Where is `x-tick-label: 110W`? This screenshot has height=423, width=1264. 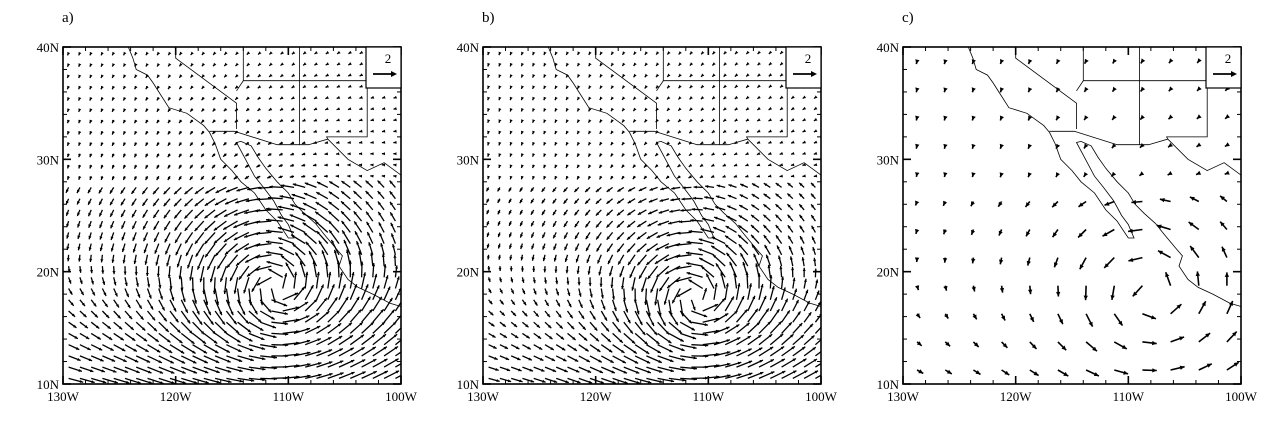
x-tick-label: 110W is located at coordinates (709, 396).